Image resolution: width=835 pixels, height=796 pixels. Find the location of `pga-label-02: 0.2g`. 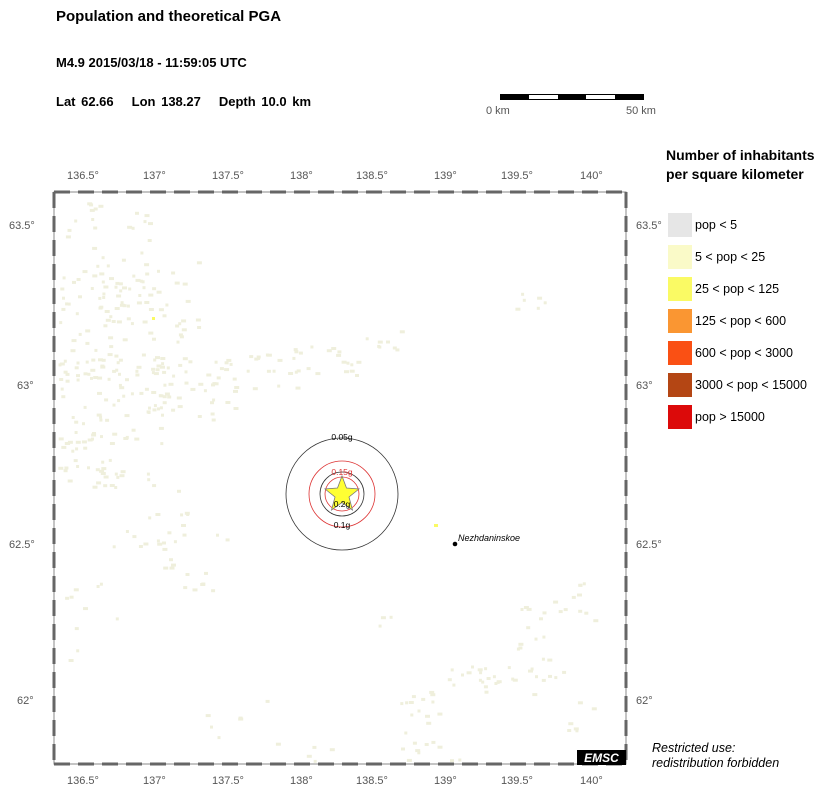

pga-label-02: 0.2g is located at coordinates (342, 504).